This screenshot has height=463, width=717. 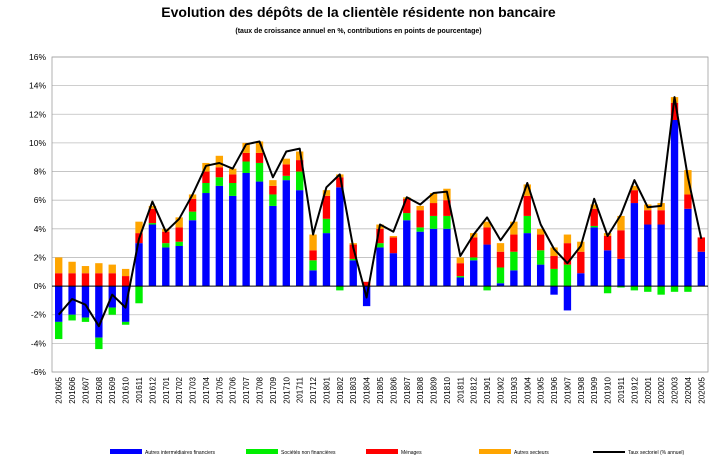 What do you see at coordinates (37, 86) in the screenshot?
I see `y-tick-label: 14%` at bounding box center [37, 86].